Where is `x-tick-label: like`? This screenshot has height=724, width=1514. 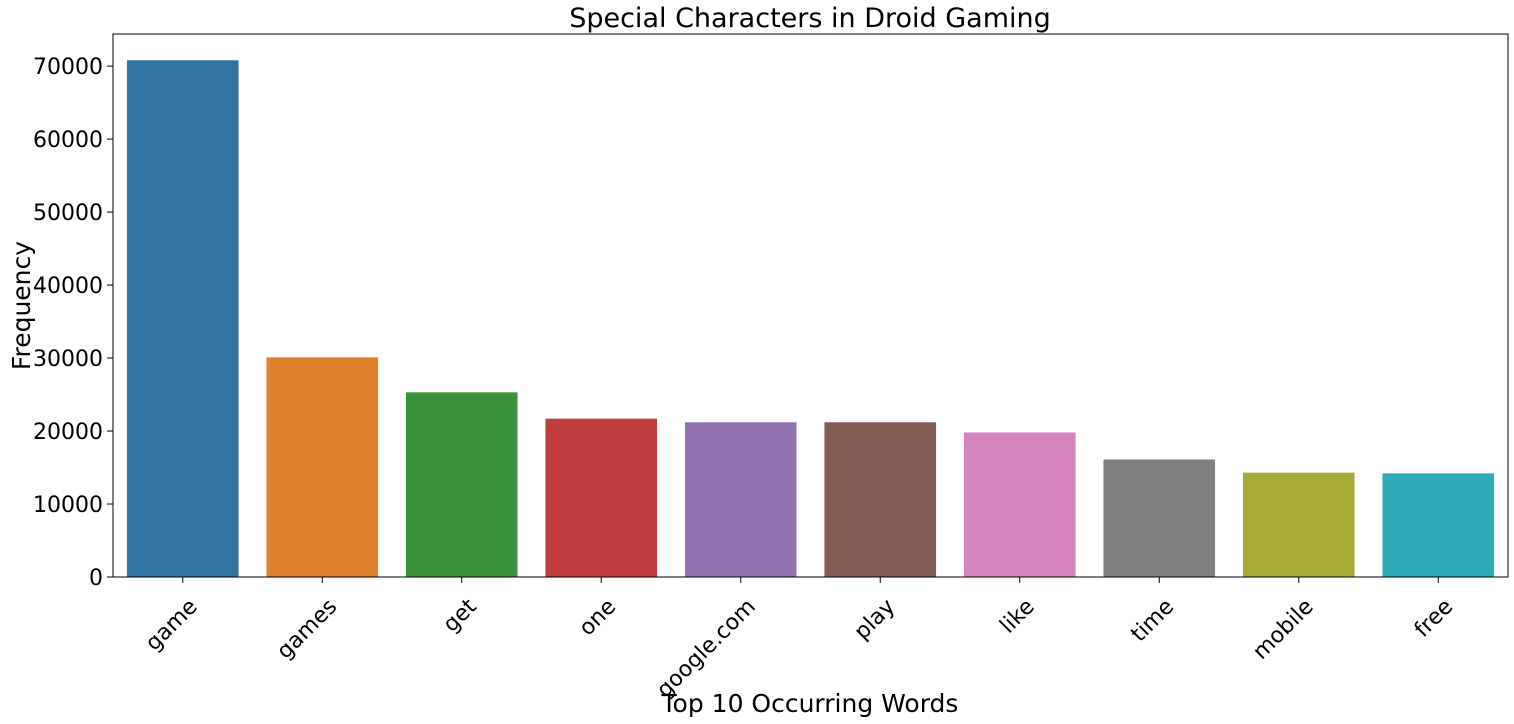 x-tick-label: like is located at coordinates (1017, 616).